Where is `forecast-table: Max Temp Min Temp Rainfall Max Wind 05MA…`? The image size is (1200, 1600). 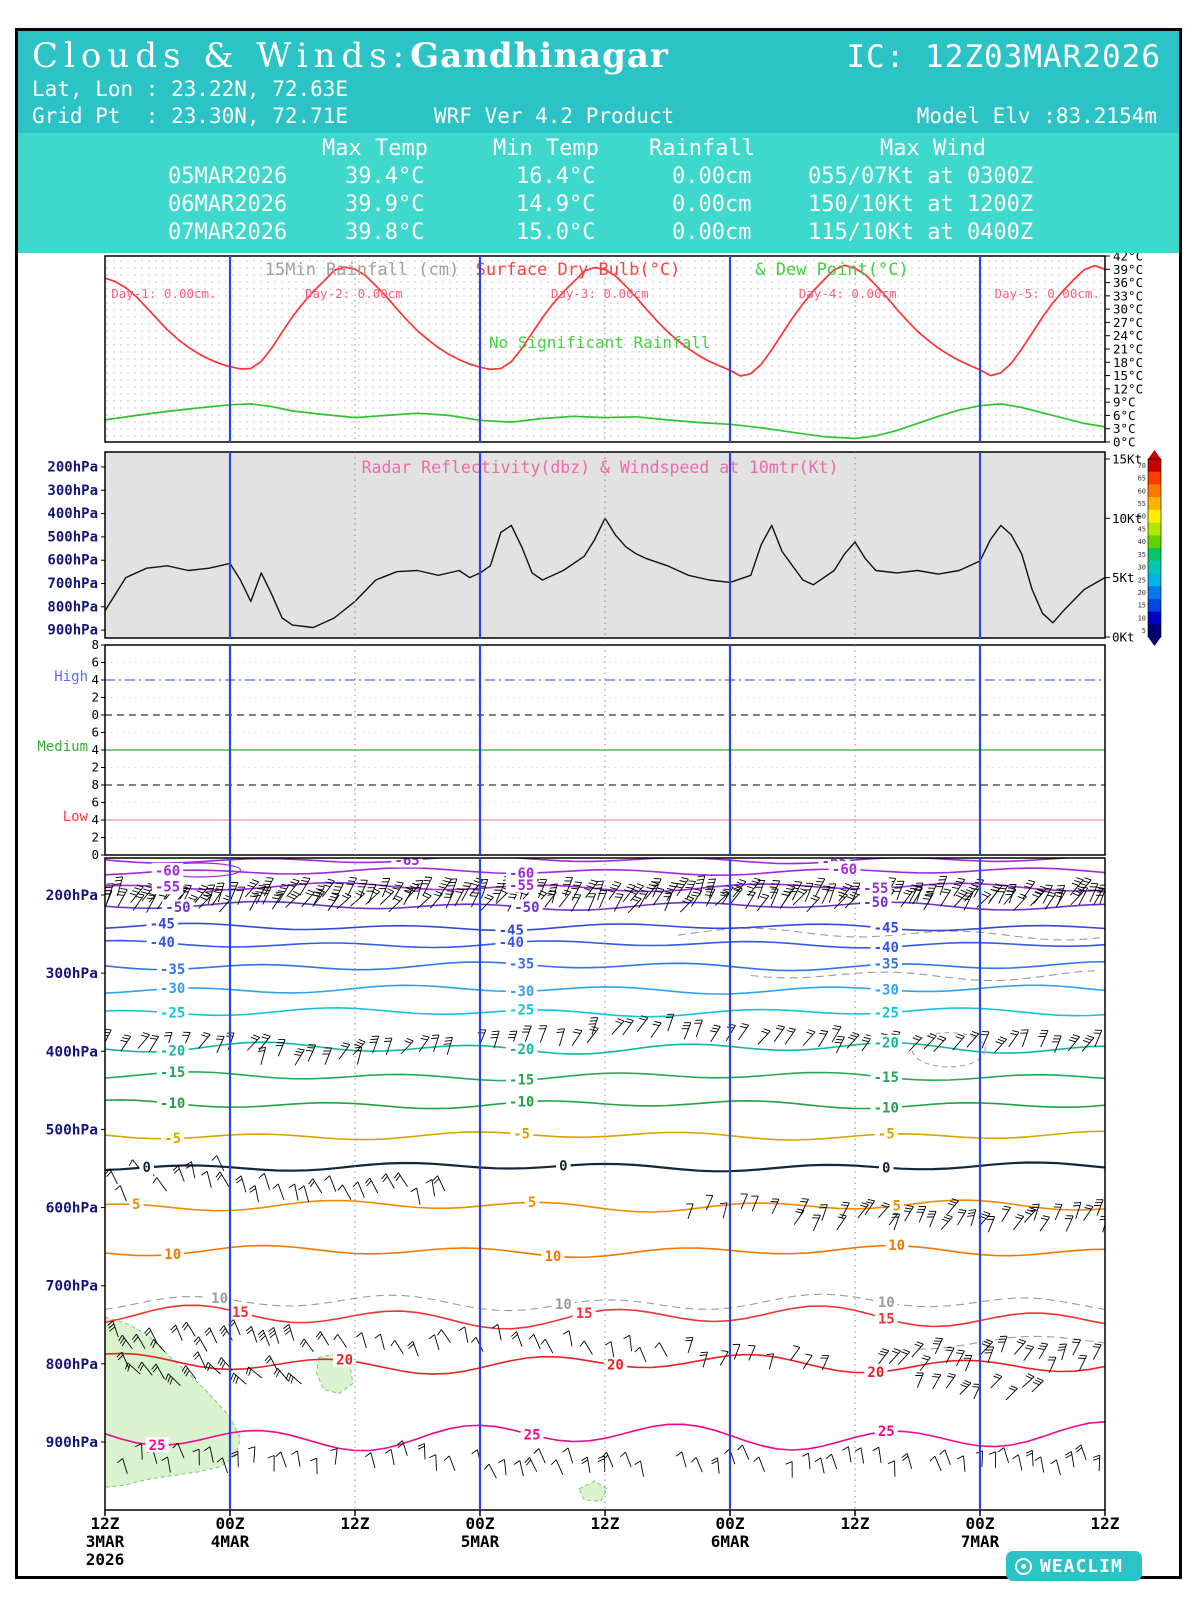 forecast-table: Max Temp Min Temp Rainfall Max Wind 05MA… is located at coordinates (598, 193).